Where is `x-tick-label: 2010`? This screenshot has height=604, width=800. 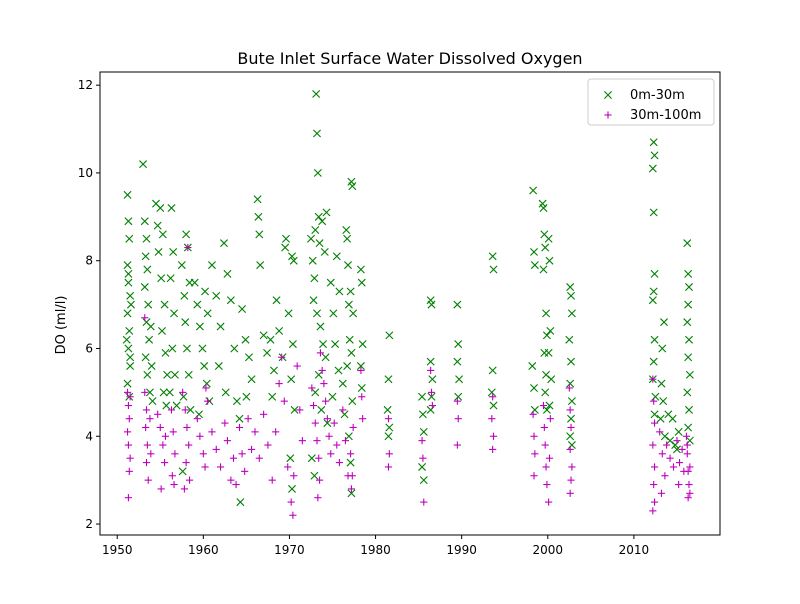
x-tick-label: 2010 is located at coordinates (634, 550).